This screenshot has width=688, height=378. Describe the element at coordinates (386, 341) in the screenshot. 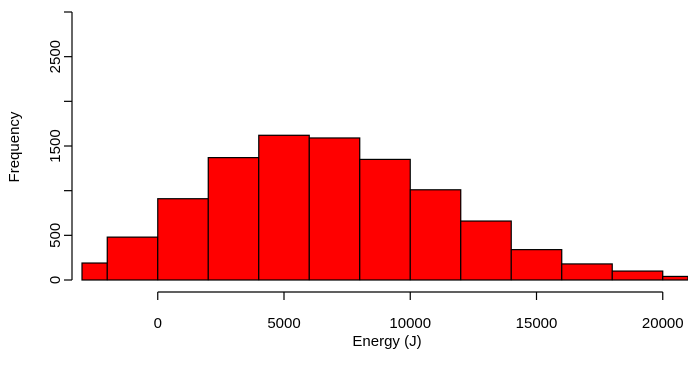

I see `x-axis-label: Energy (J)` at that location.